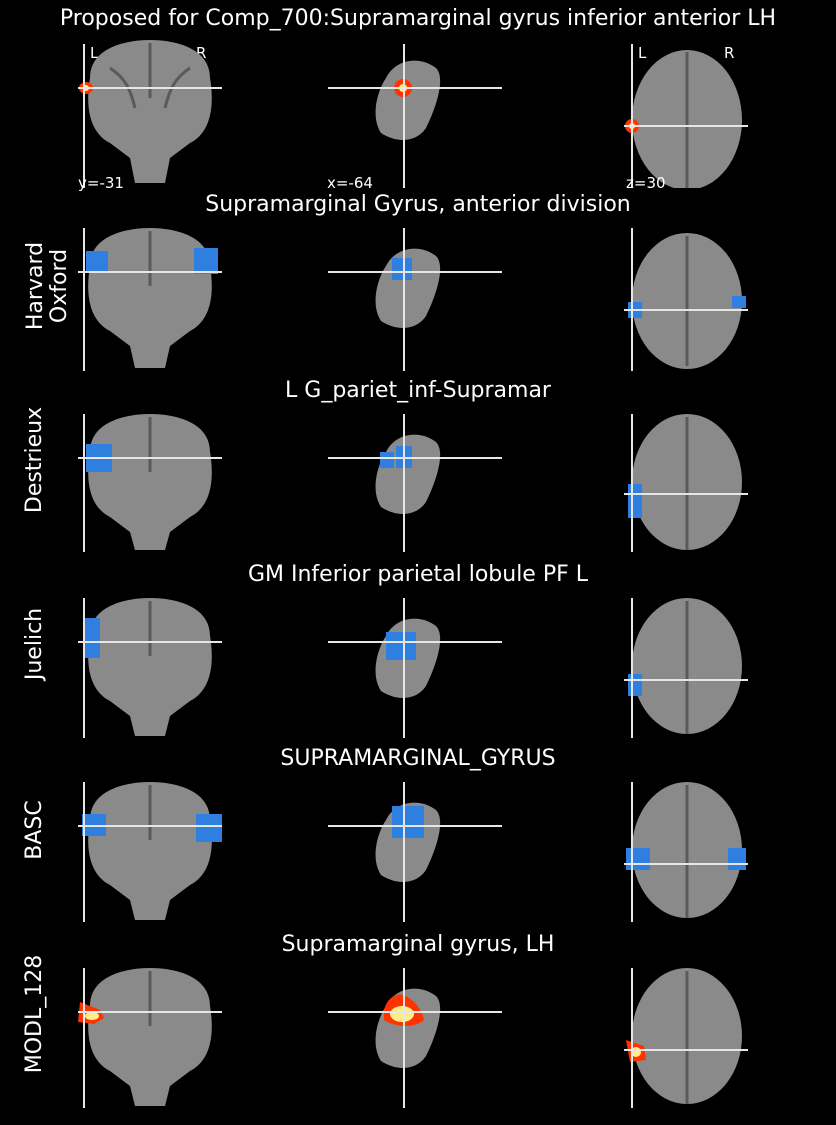 Image resolution: width=836 pixels, height=1125 pixels. Describe the element at coordinates (646, 183) in the screenshot. I see `coord-z-label: z=30` at that location.